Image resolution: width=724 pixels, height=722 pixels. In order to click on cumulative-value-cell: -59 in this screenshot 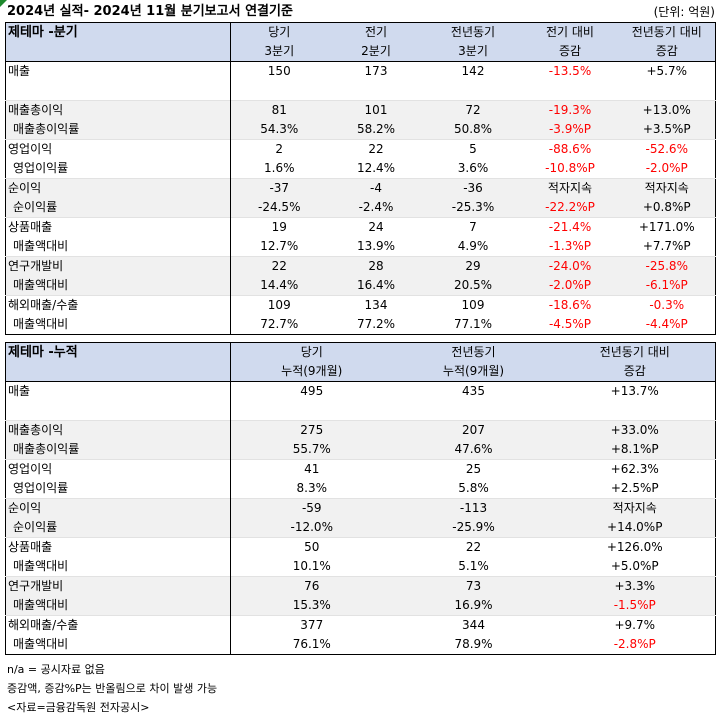, I will do `click(311, 508)`.